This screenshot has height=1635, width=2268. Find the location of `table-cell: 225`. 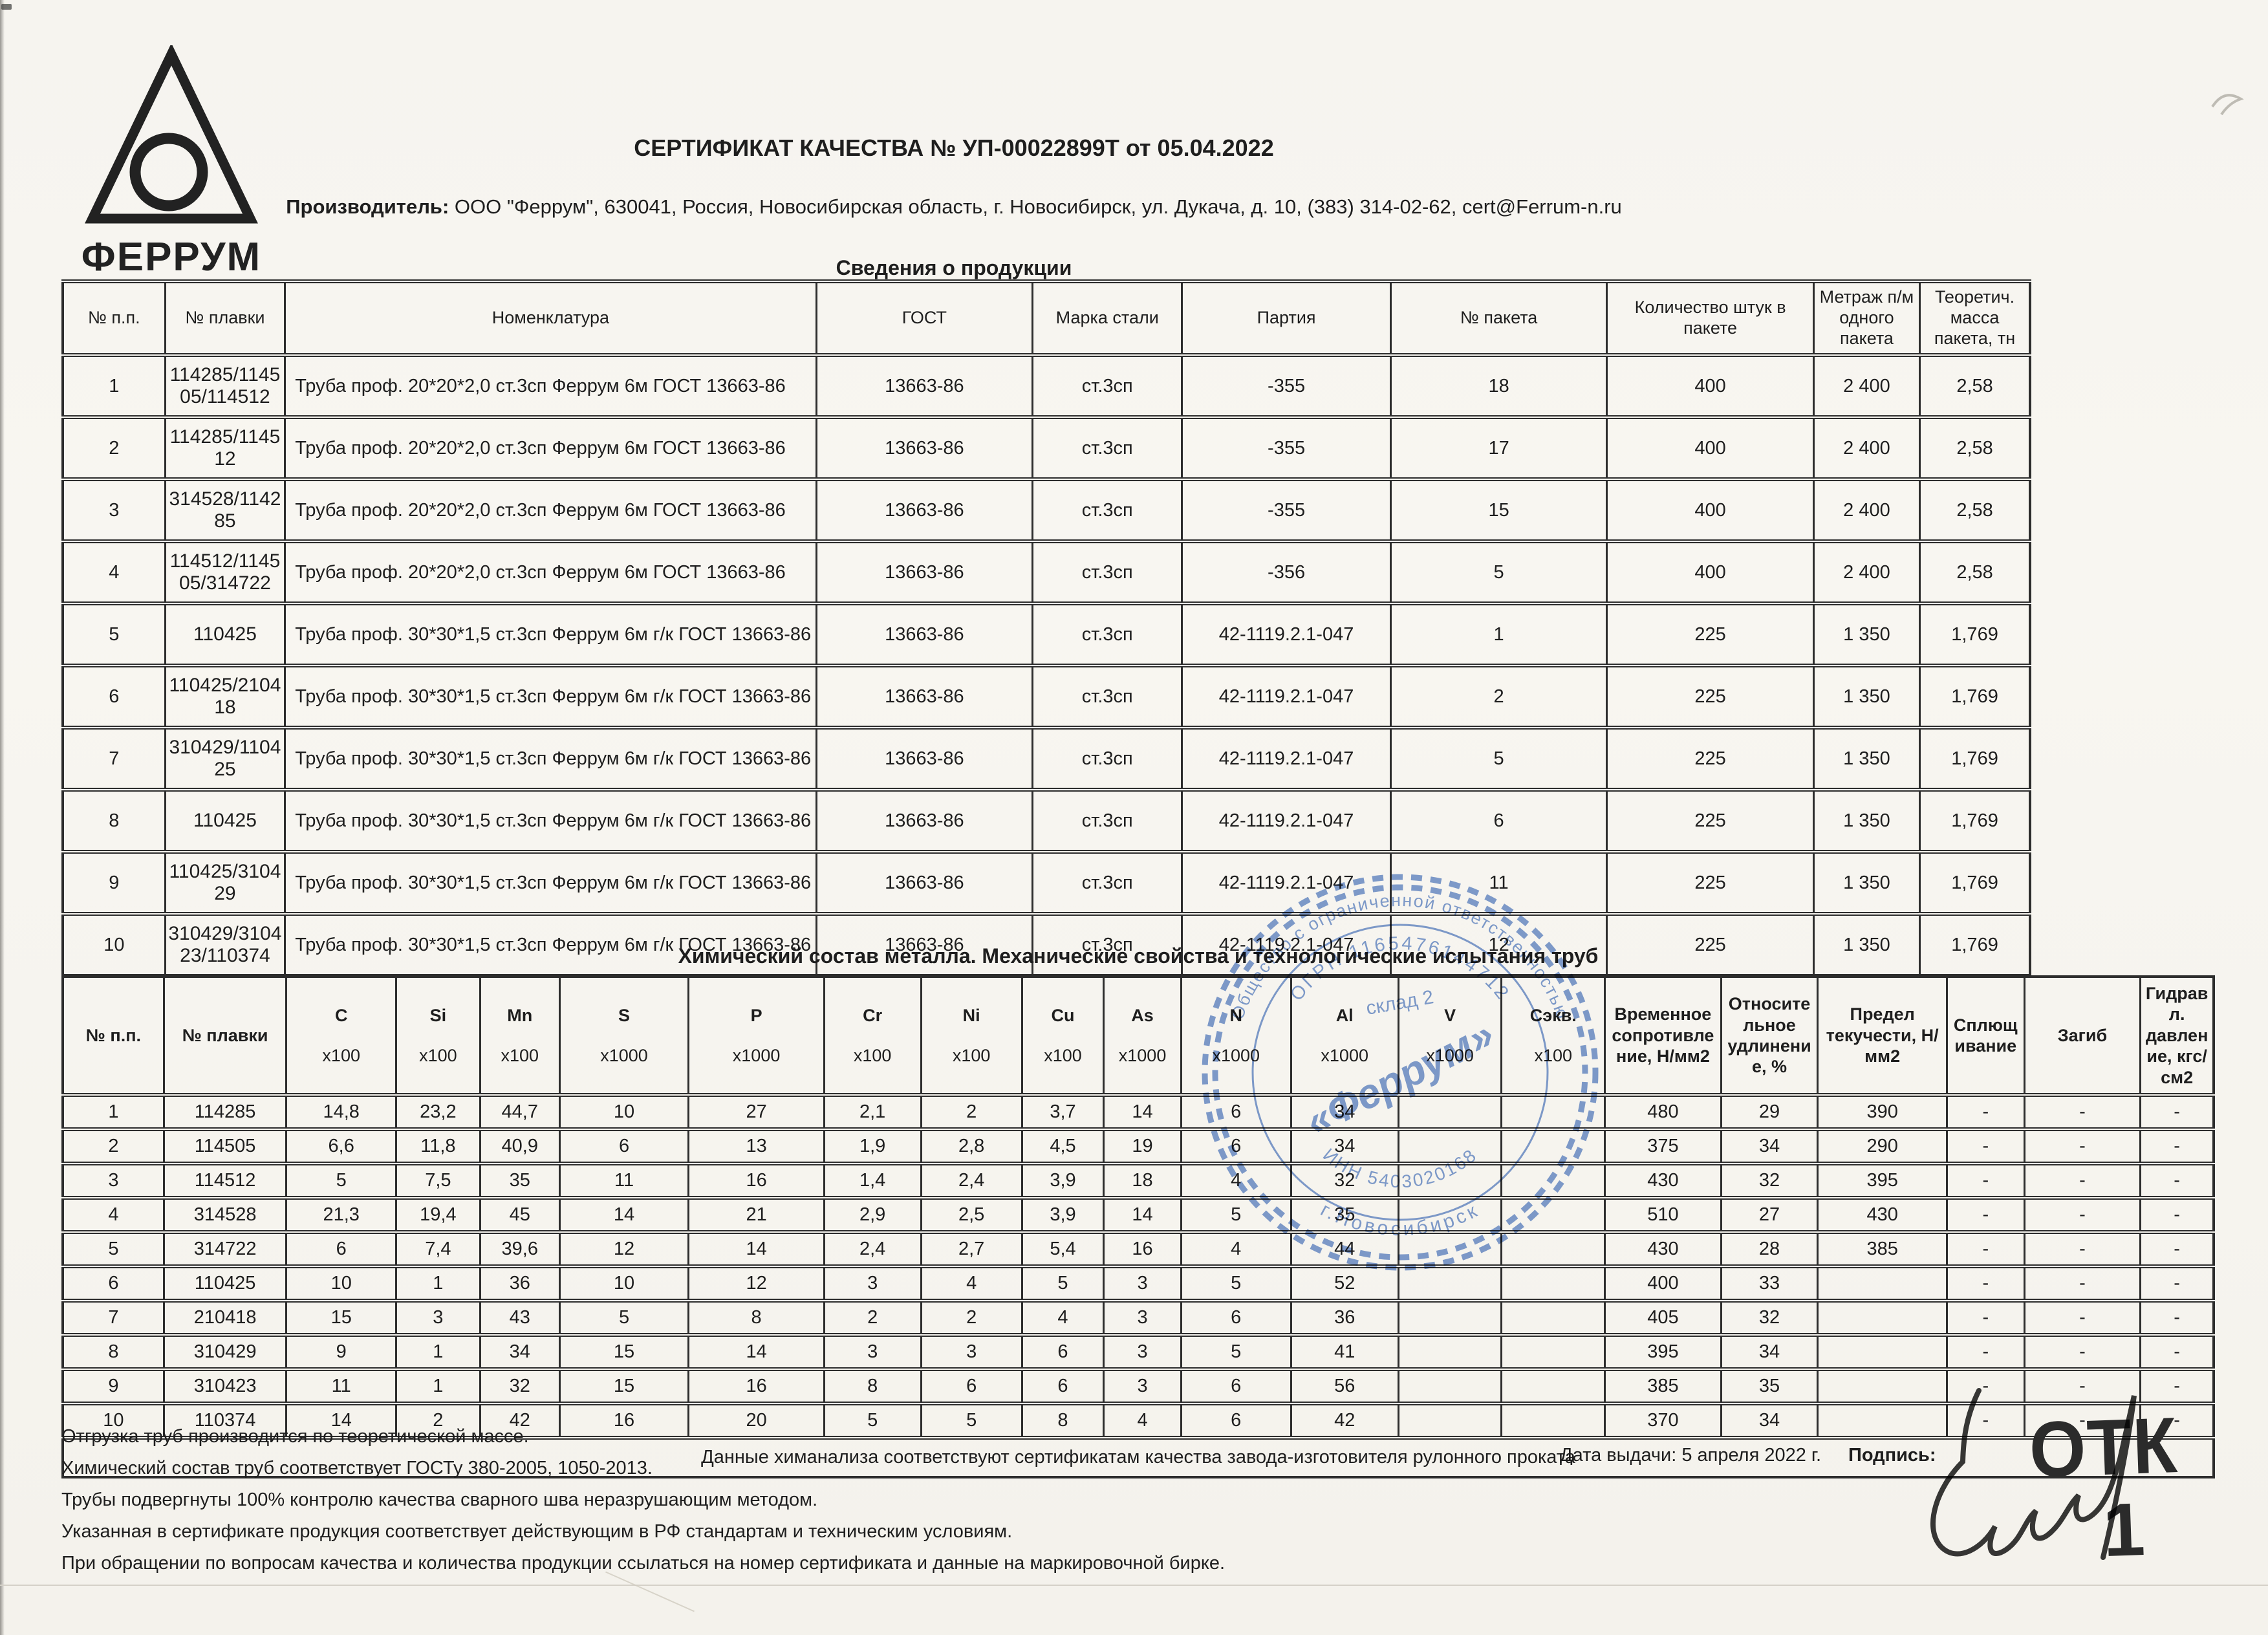

table-cell: 225 is located at coordinates (1710, 883).